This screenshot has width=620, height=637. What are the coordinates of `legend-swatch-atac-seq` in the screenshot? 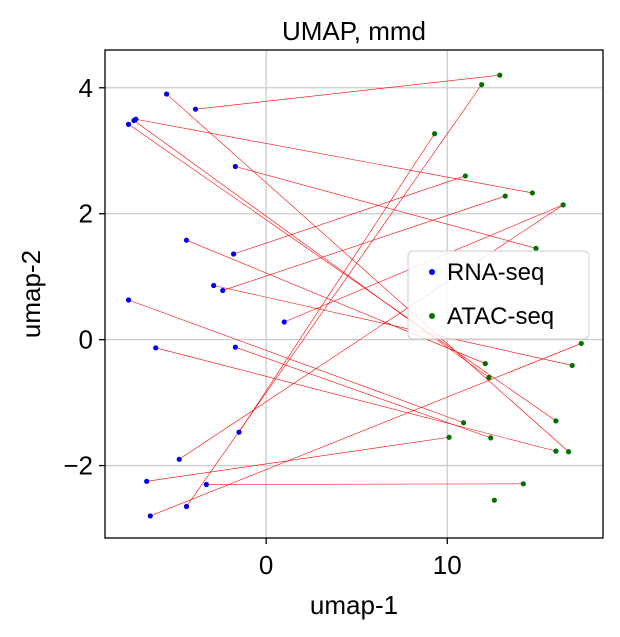 It's located at (432, 316).